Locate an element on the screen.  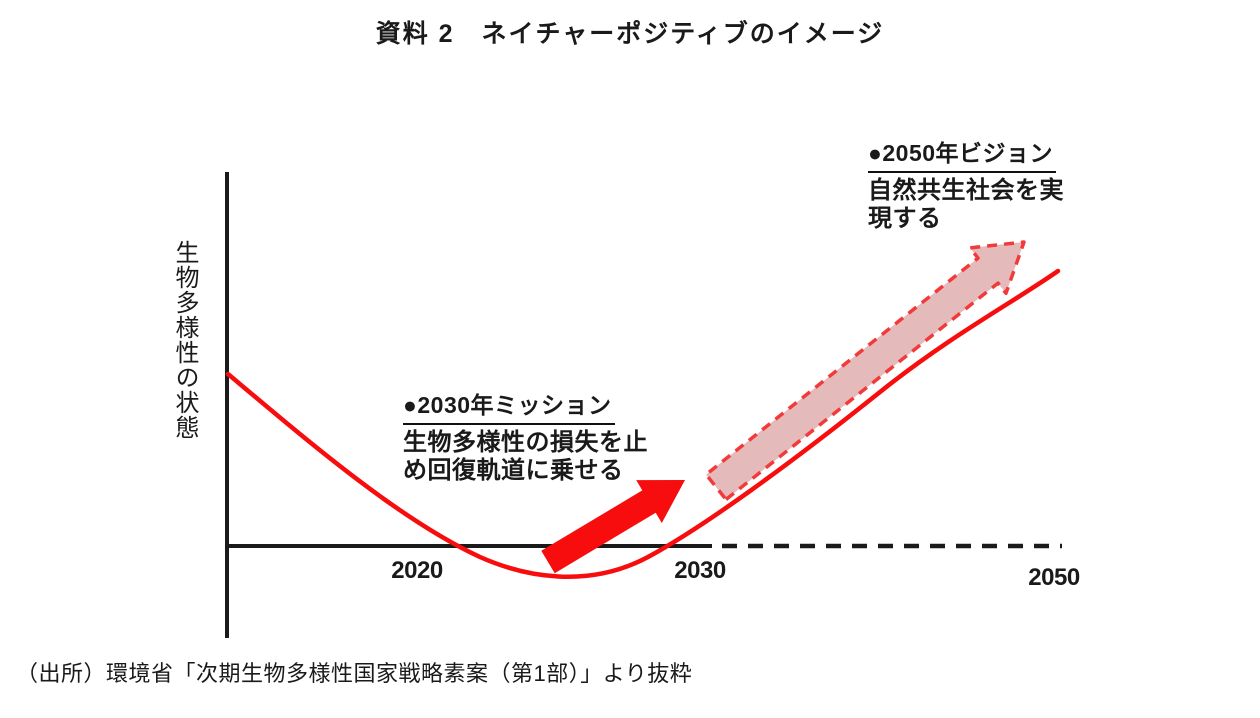
annotation-2030-body-line2: め回復軌道に乗せる is located at coordinates (513, 470).